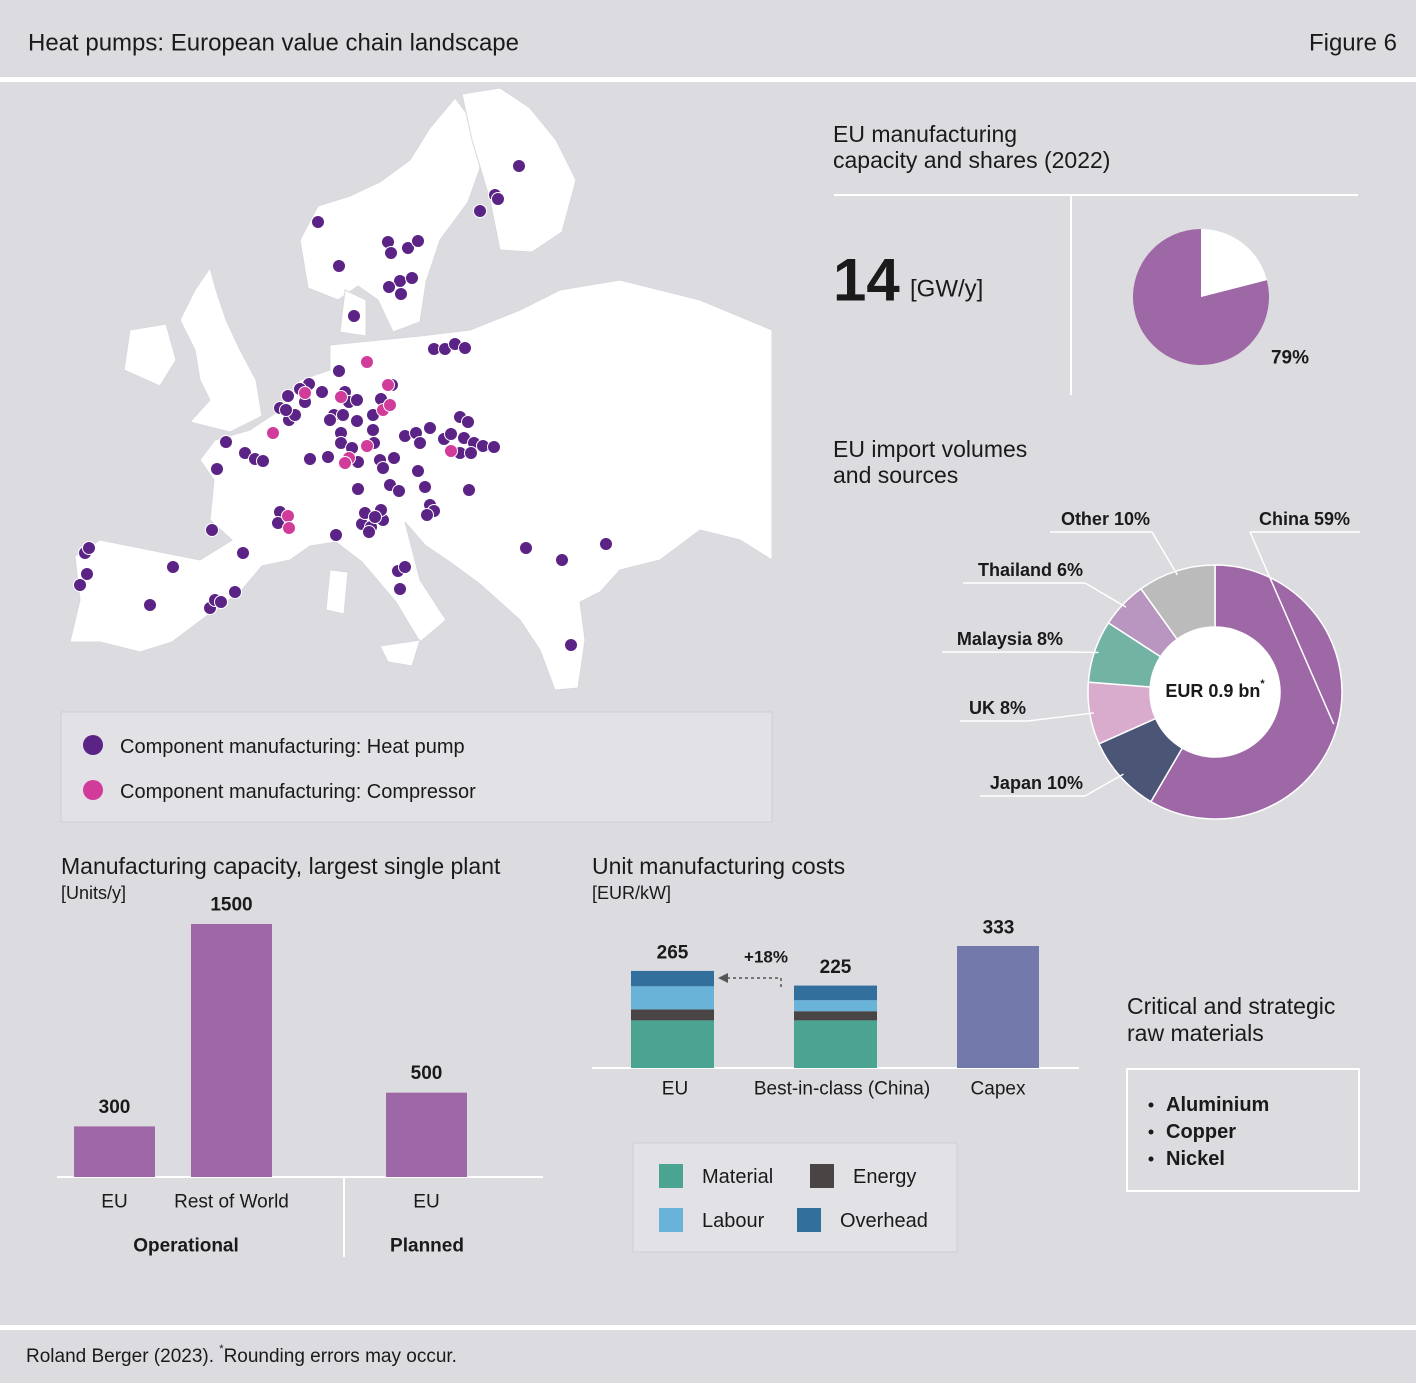 The image size is (1416, 1386). What do you see at coordinates (675, 1089) in the screenshot?
I see `x-tick-label: EU` at bounding box center [675, 1089].